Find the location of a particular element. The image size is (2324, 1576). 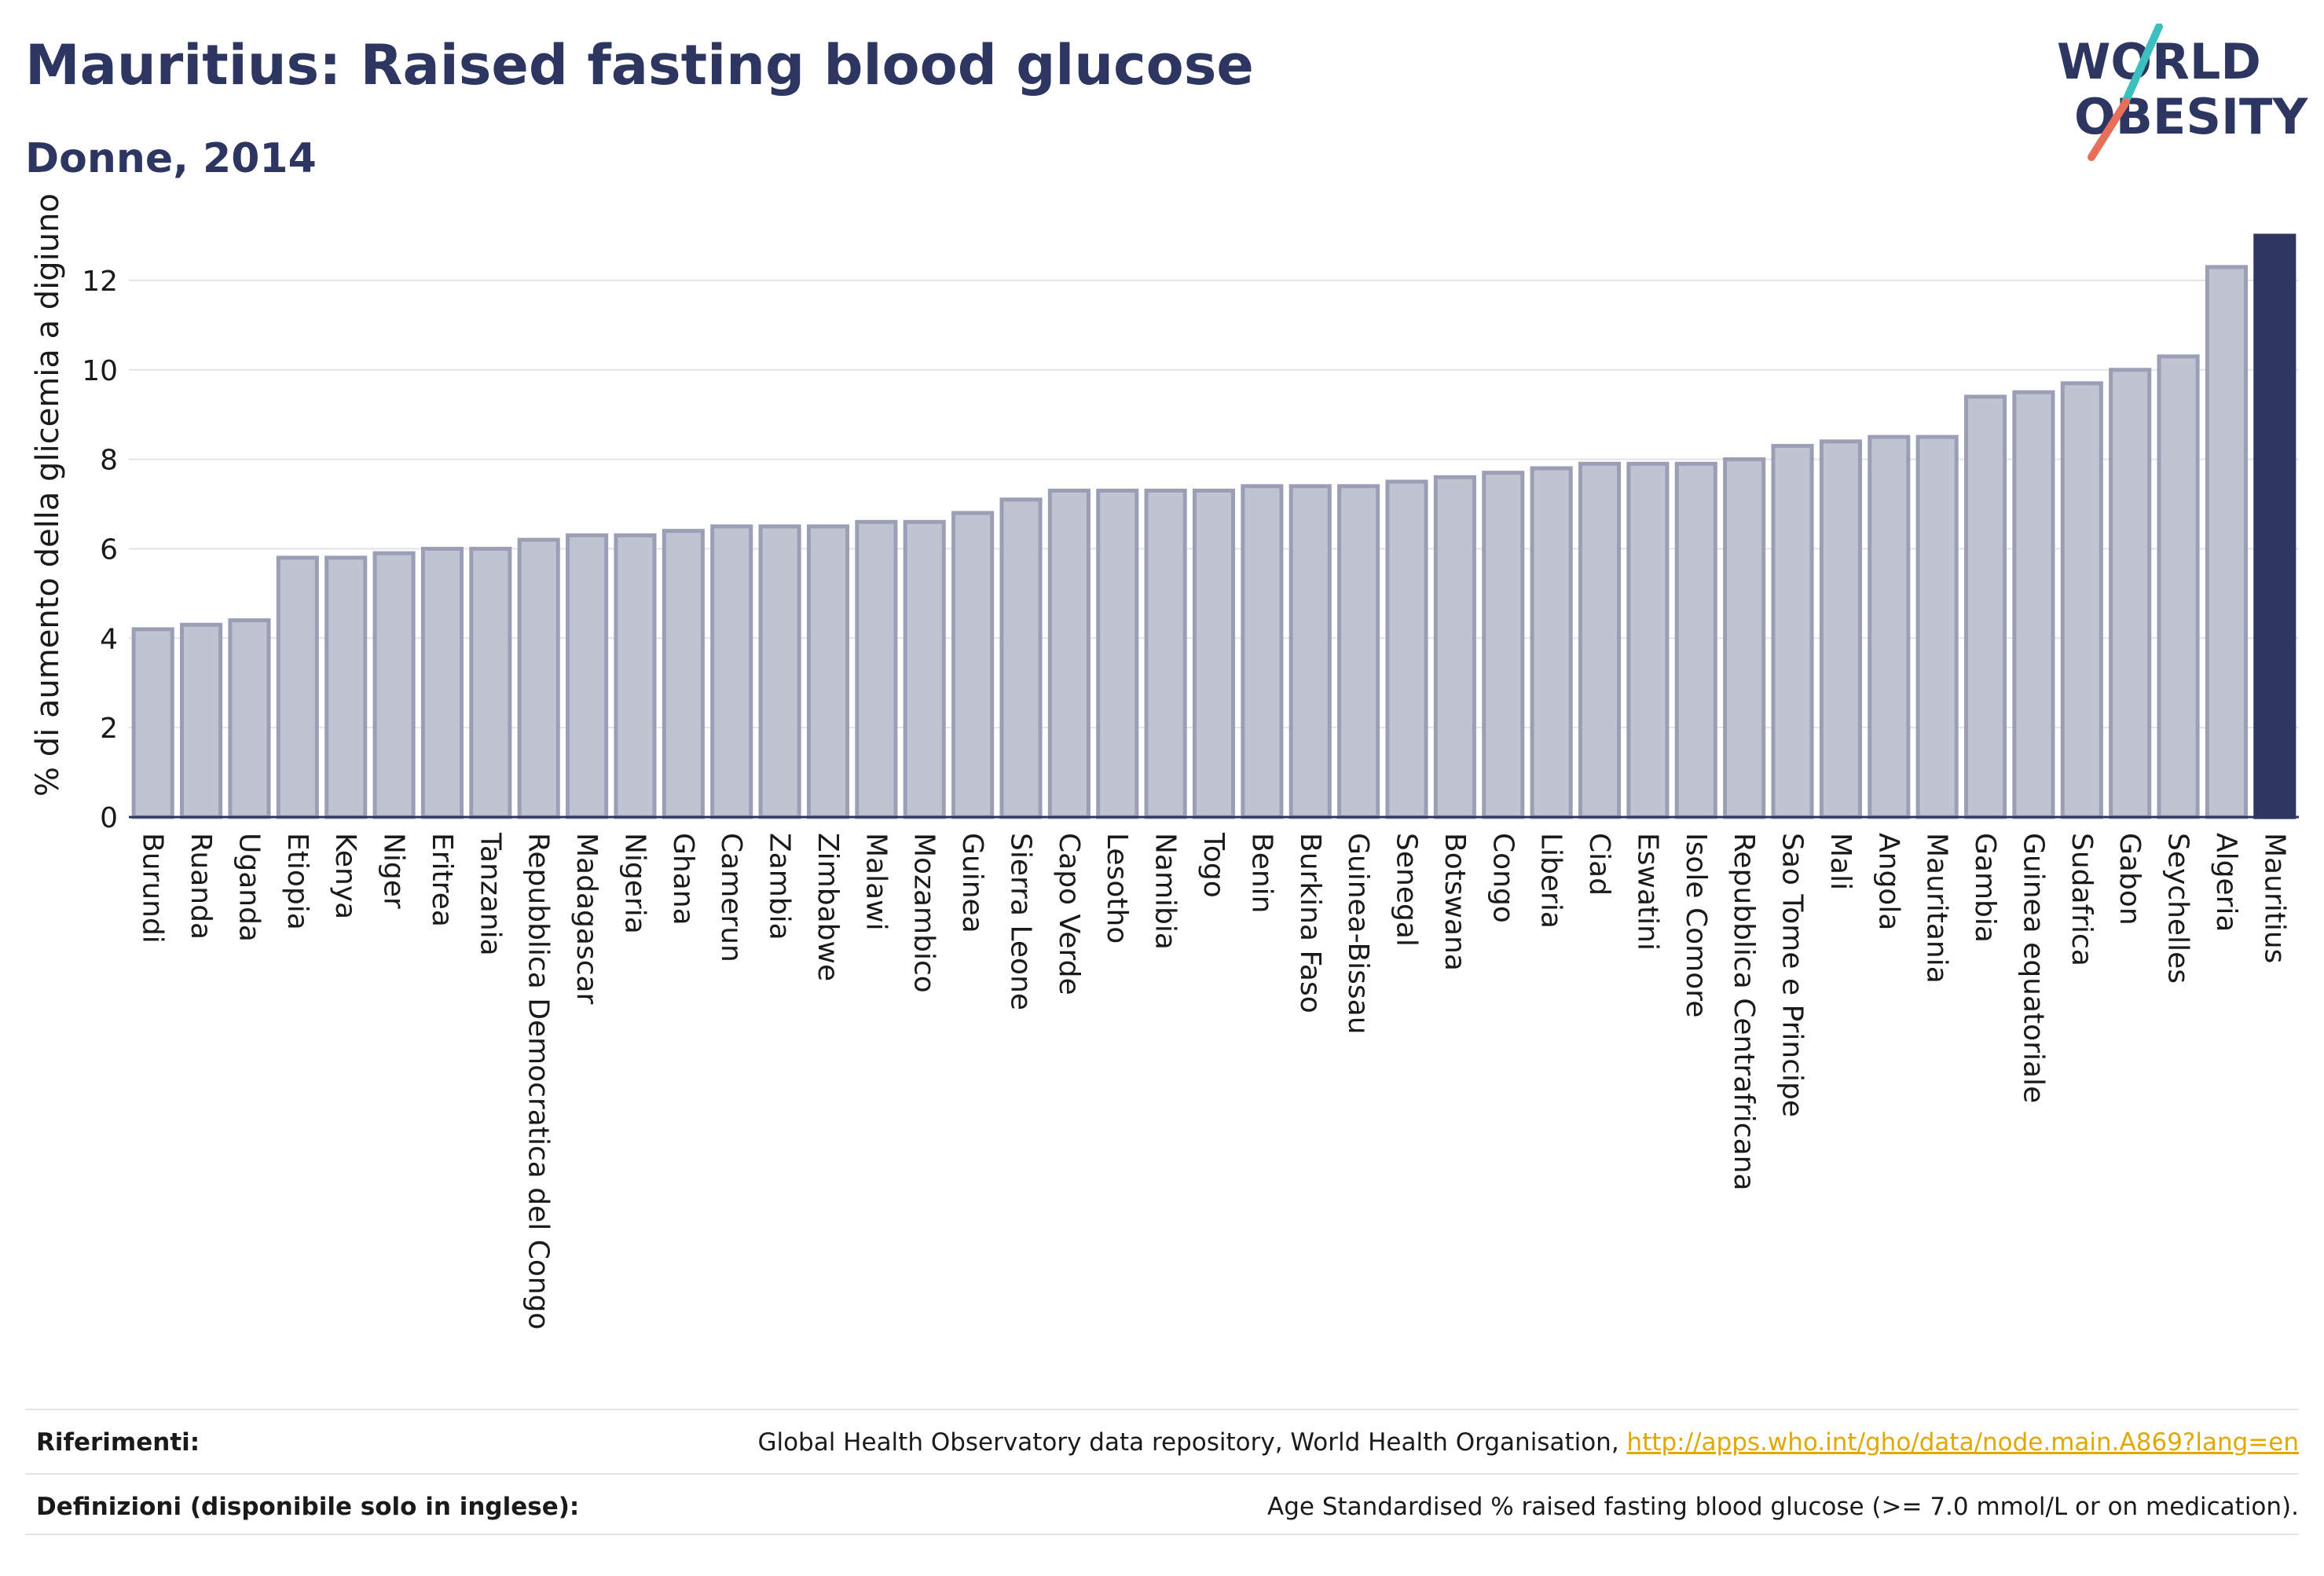

x-tick-label: Repubblica Centrafricana is located at coordinates (1744, 1012).